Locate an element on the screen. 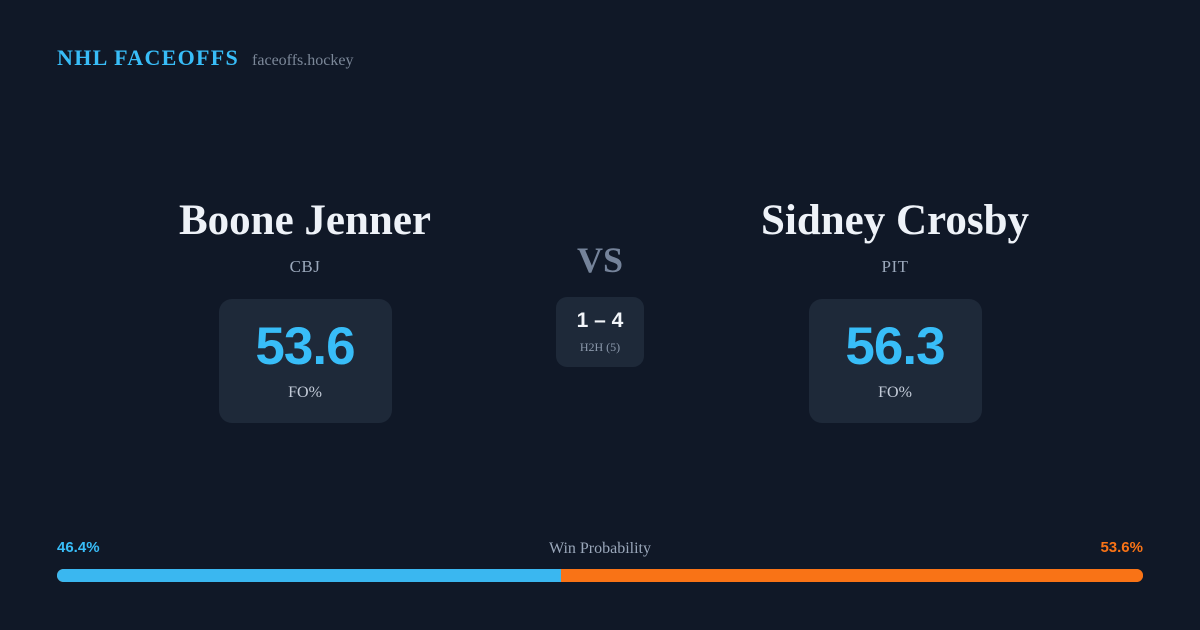 This screenshot has height=630, width=1200. vs-label: VS is located at coordinates (600, 260).